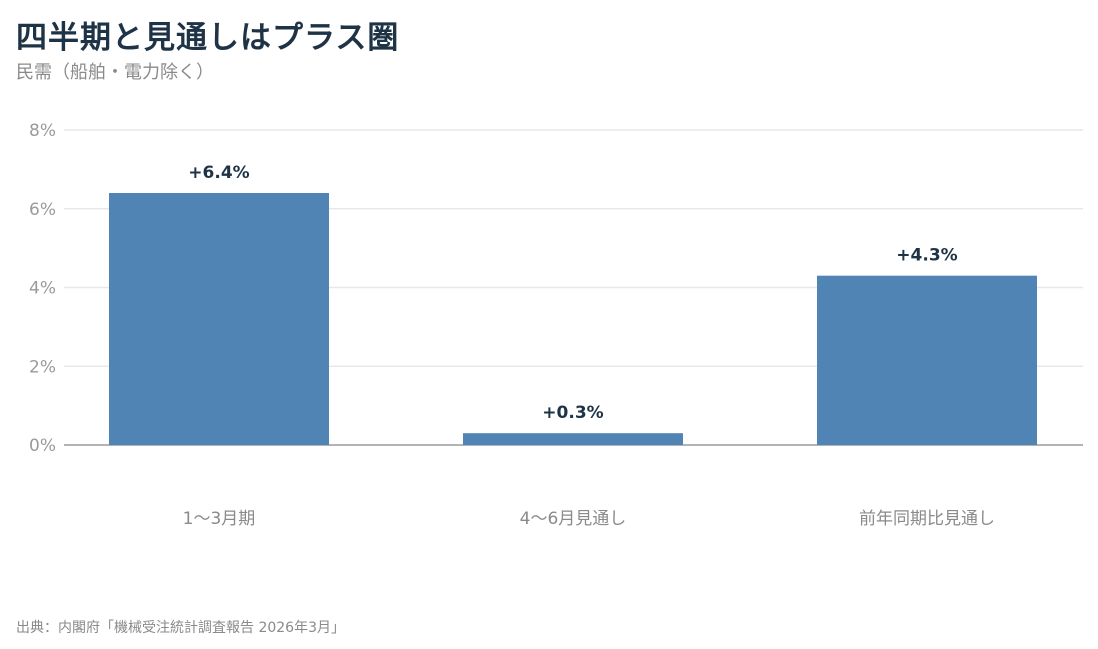 This screenshot has height=649, width=1098. What do you see at coordinates (926, 256) in the screenshot?
I see `data-label: +4.3%` at bounding box center [926, 256].